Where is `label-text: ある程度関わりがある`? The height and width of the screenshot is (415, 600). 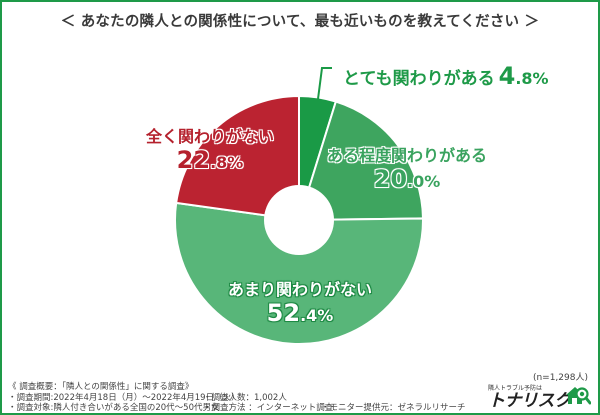 label-text: ある程度関わりがある is located at coordinates (406, 155).